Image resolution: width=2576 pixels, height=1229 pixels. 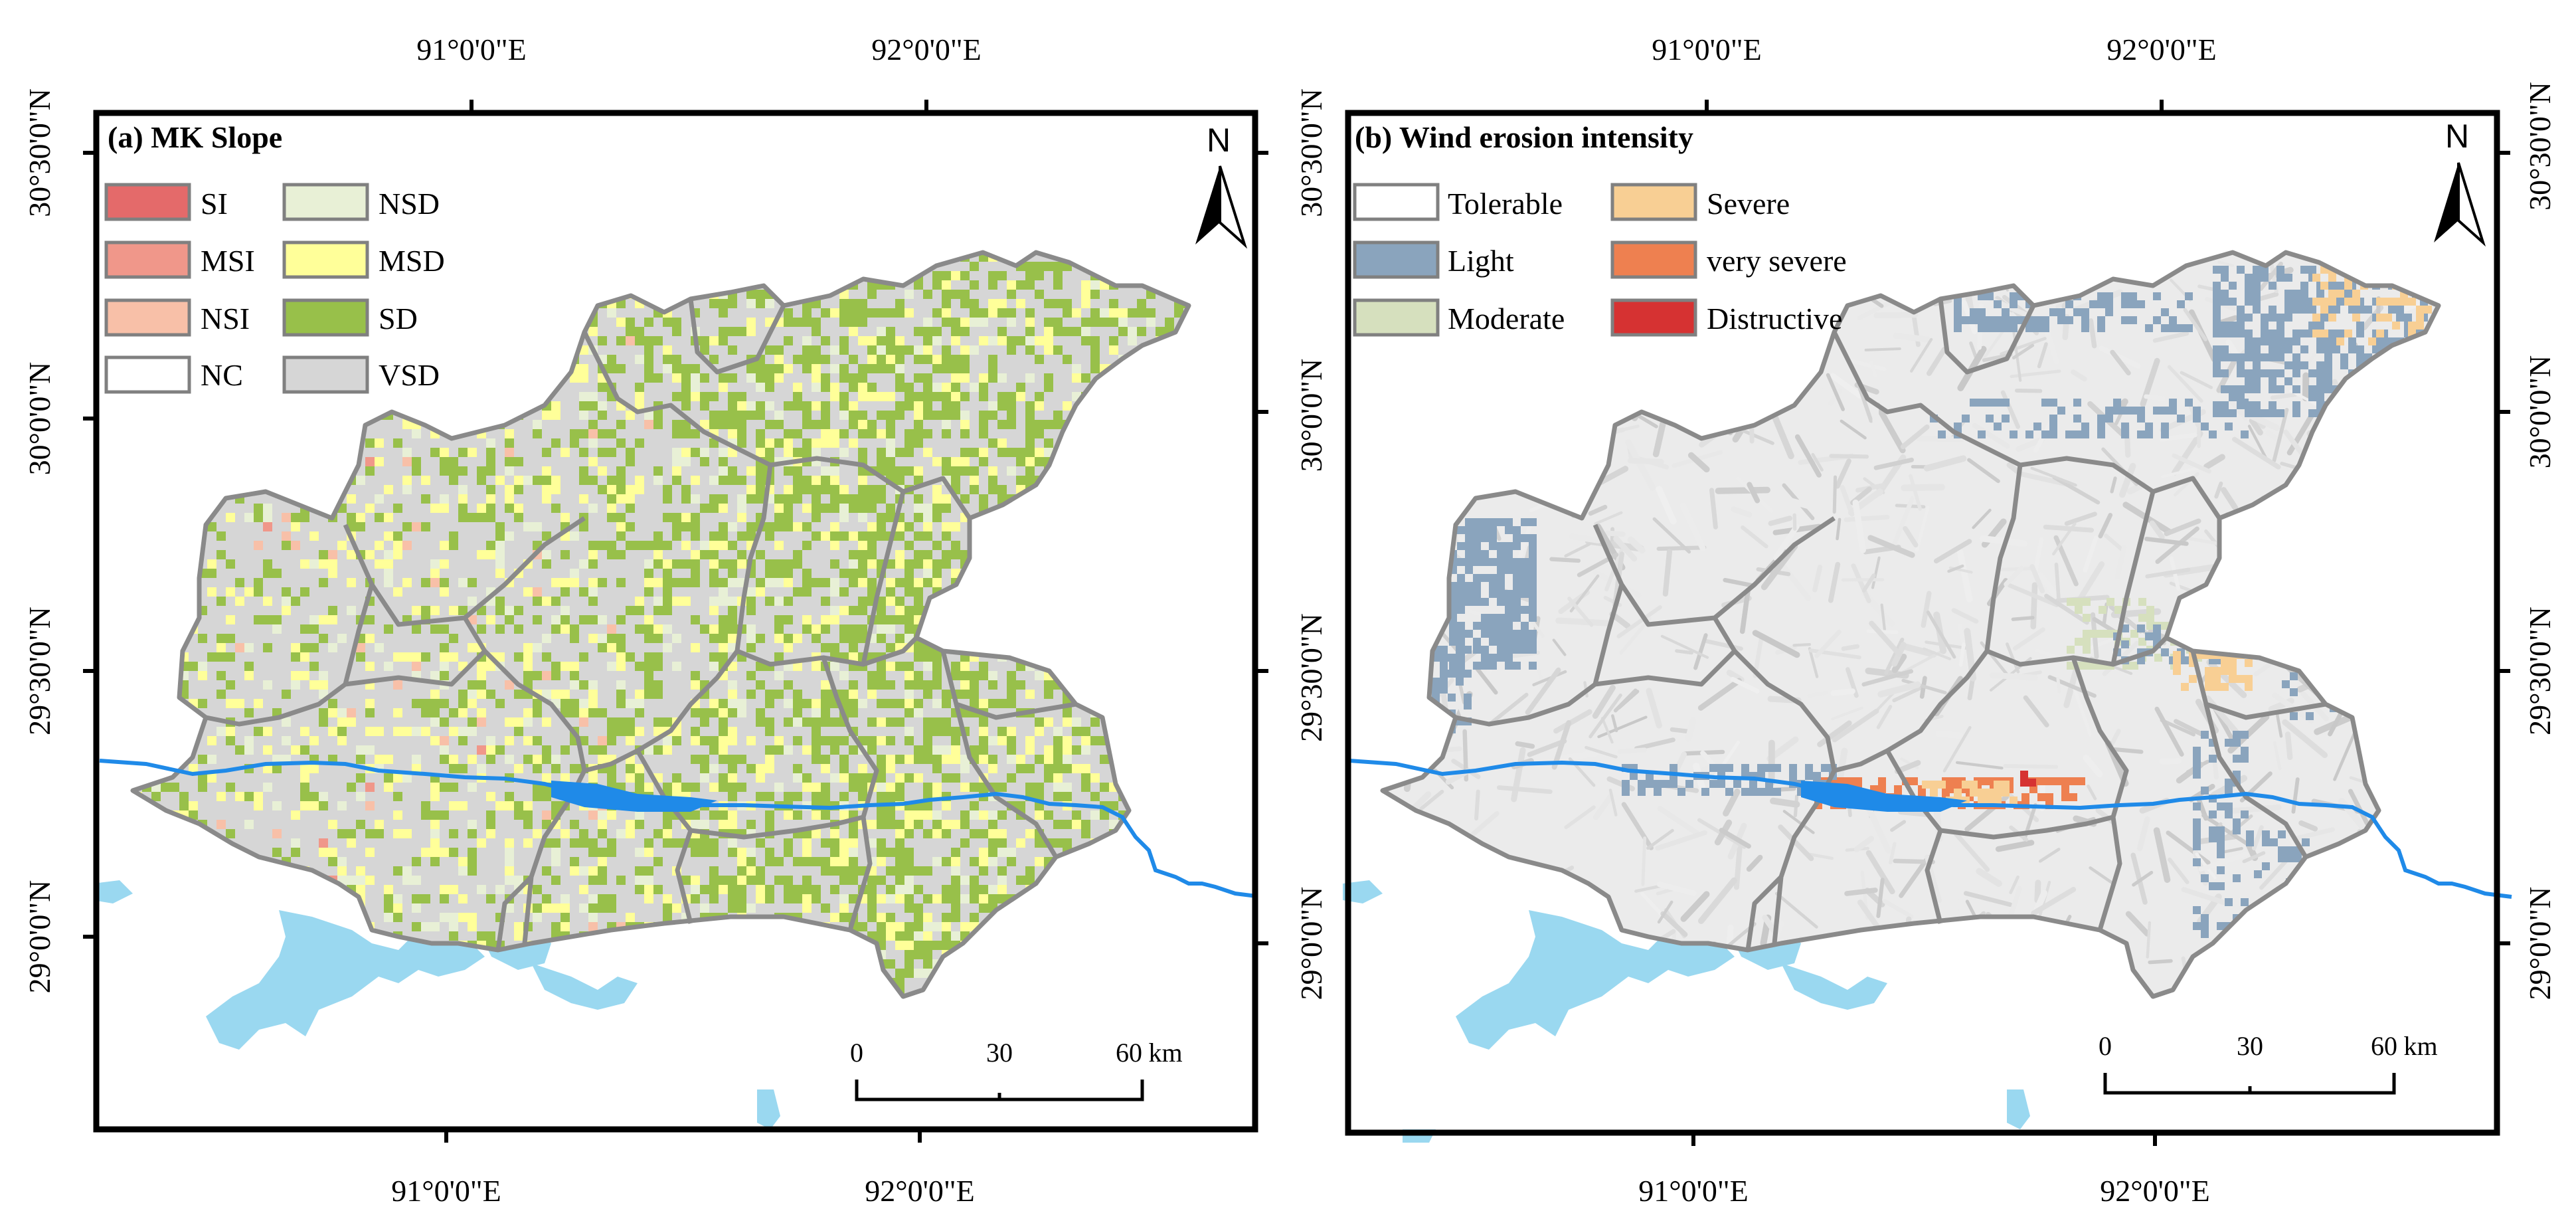 What do you see at coordinates (409, 204) in the screenshot?
I see `legend-label: NSD` at bounding box center [409, 204].